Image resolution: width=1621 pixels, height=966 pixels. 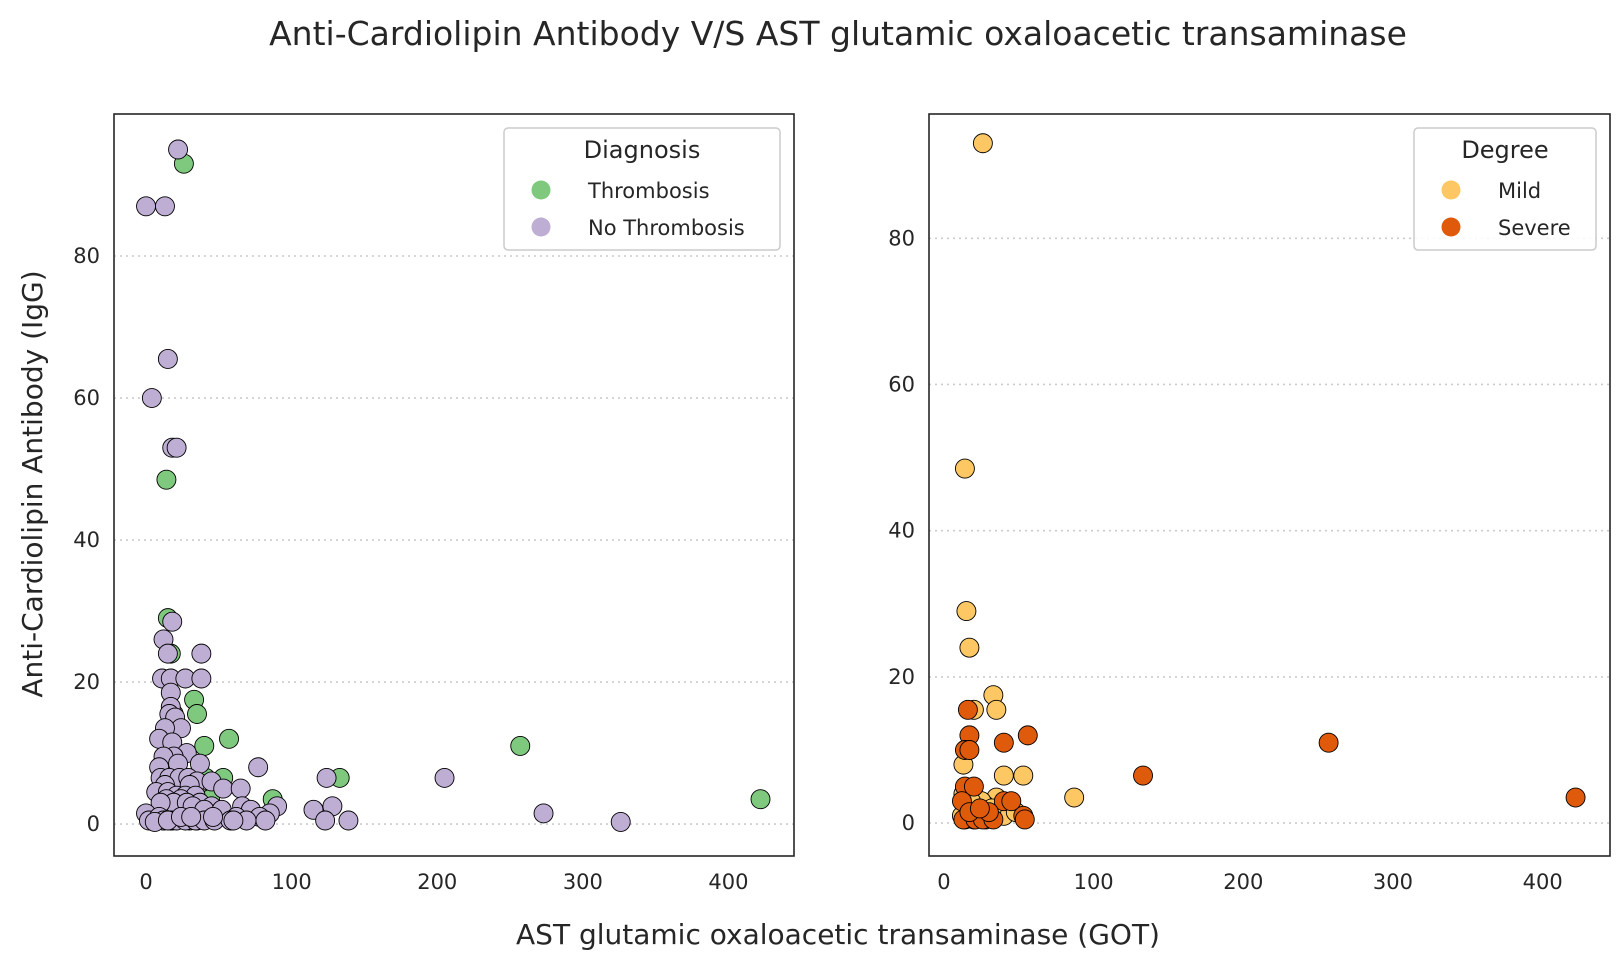 I want to click on legend: Degree Mild Severe, so click(x=1505, y=189).